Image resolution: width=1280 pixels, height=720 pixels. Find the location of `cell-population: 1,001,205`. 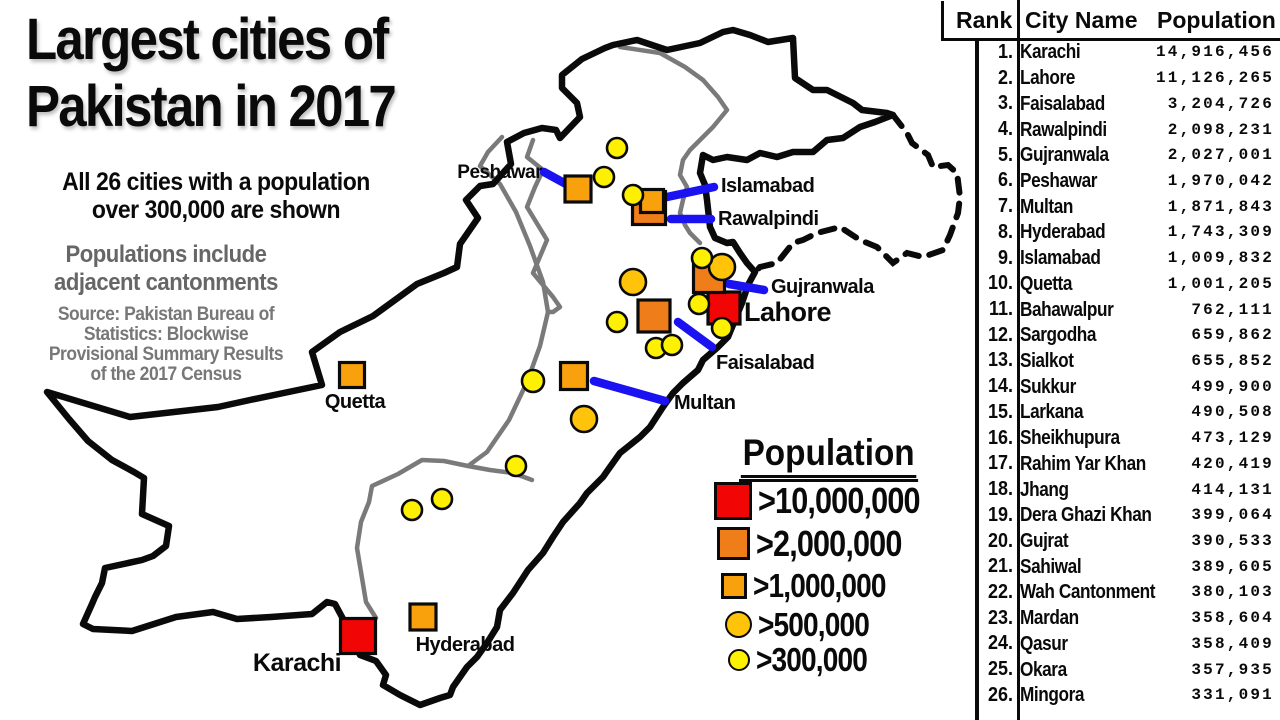

cell-population: 1,001,205 is located at coordinates (1220, 283).